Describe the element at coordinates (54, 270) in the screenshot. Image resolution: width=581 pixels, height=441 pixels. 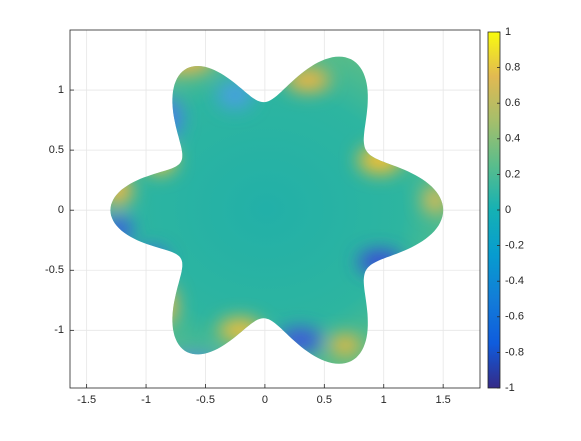
I see `y-tick-label: -0.5` at that location.